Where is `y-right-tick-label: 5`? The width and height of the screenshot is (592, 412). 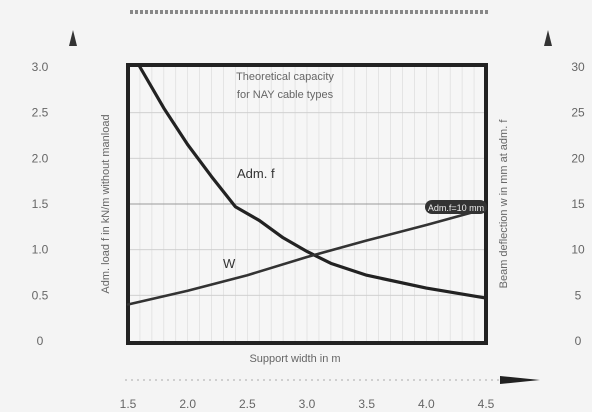
y-right-tick-label: 5 is located at coordinates (578, 295).